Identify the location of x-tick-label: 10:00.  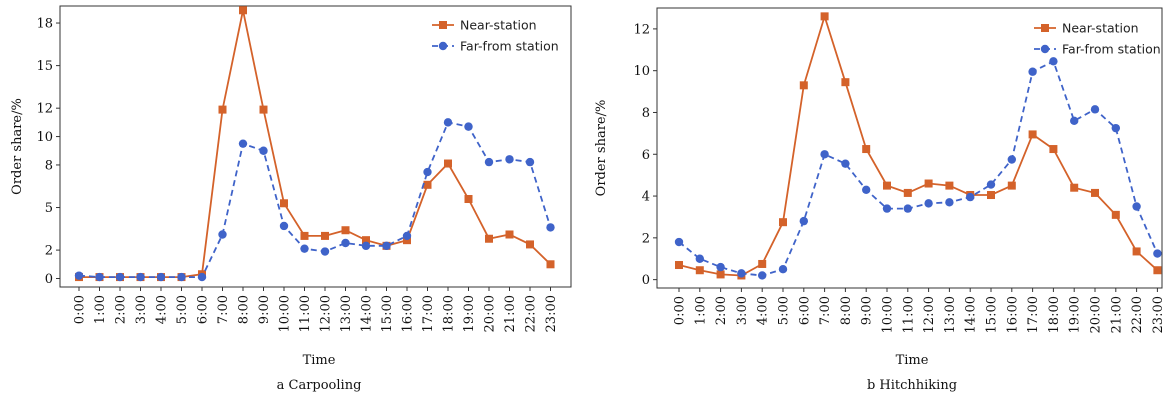
(285, 313).